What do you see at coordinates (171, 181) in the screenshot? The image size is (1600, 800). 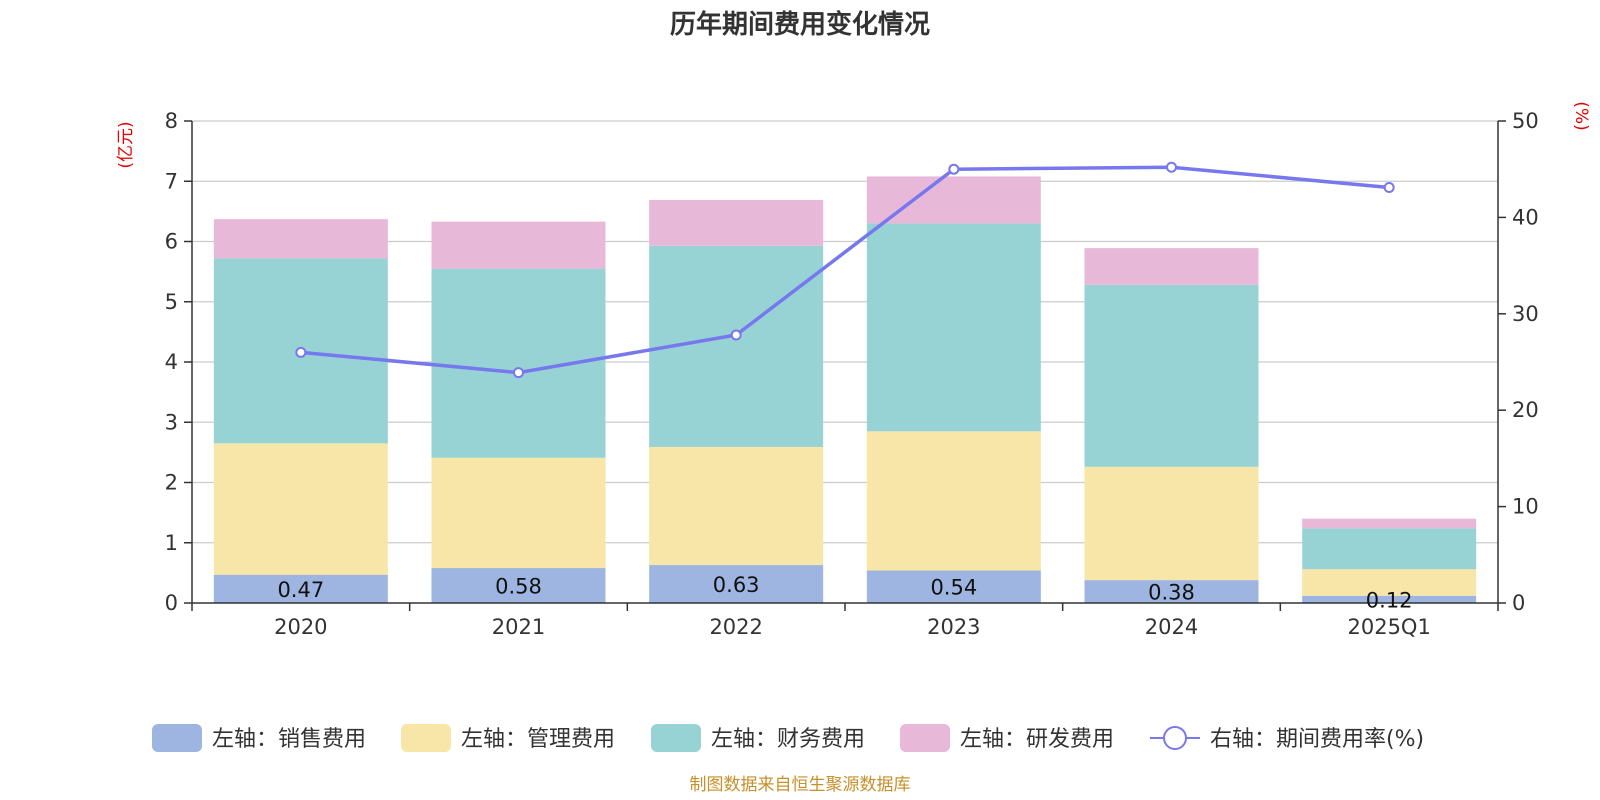 I see `left-axis-tick-label: 7` at bounding box center [171, 181].